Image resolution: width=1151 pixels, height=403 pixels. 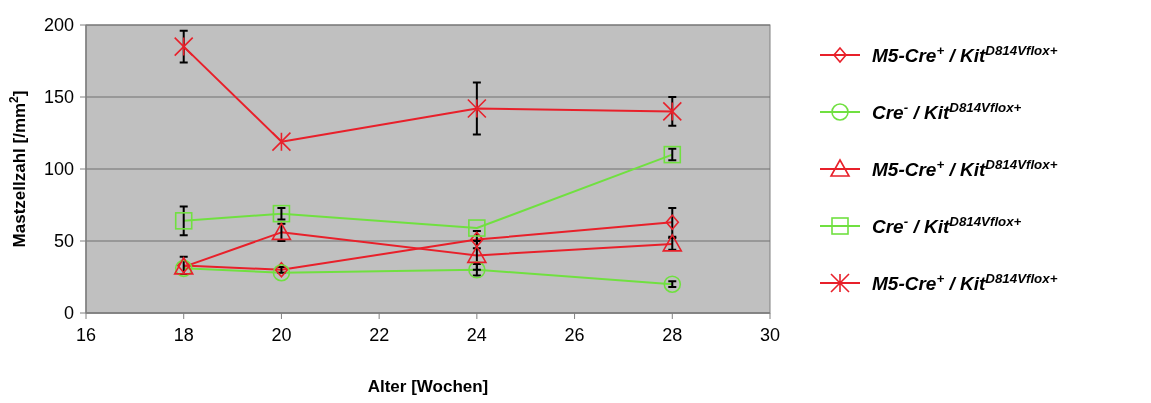 I want to click on x-tick-label: 24, so click(x=476, y=335).